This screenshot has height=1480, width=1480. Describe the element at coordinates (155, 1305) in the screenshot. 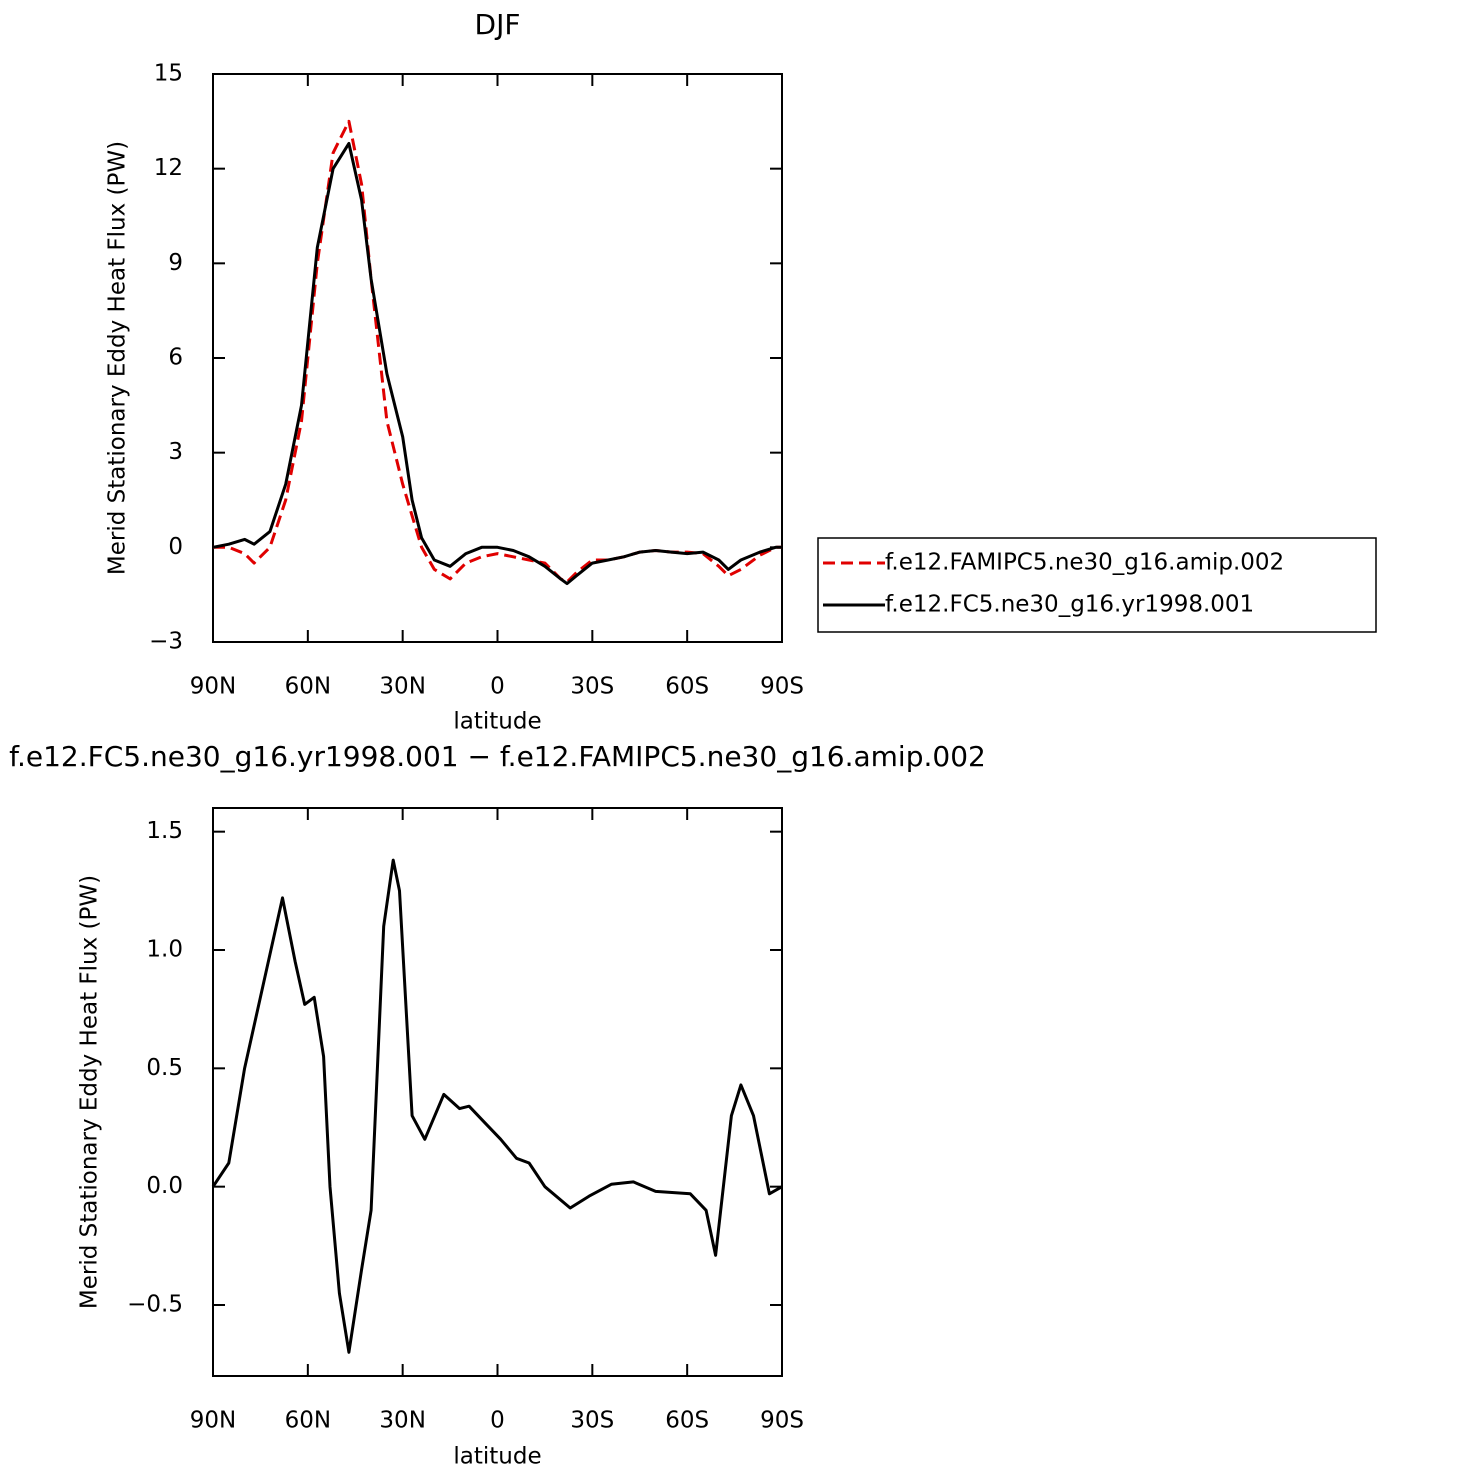

I see `y-tick-label: −0.5` at that location.